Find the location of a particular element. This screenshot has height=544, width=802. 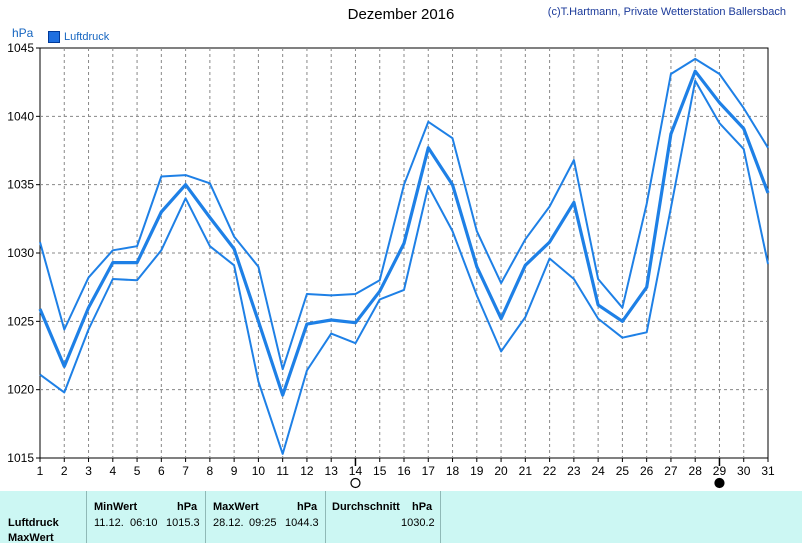

x-tick-label: 20 is located at coordinates (501, 471).